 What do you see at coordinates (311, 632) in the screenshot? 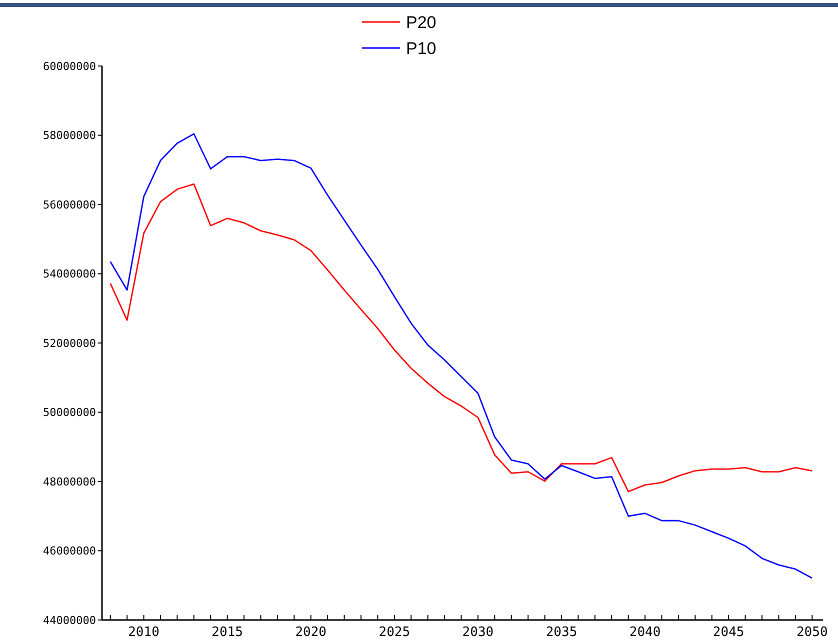
I see `x-tick-label: 2020` at bounding box center [311, 632].